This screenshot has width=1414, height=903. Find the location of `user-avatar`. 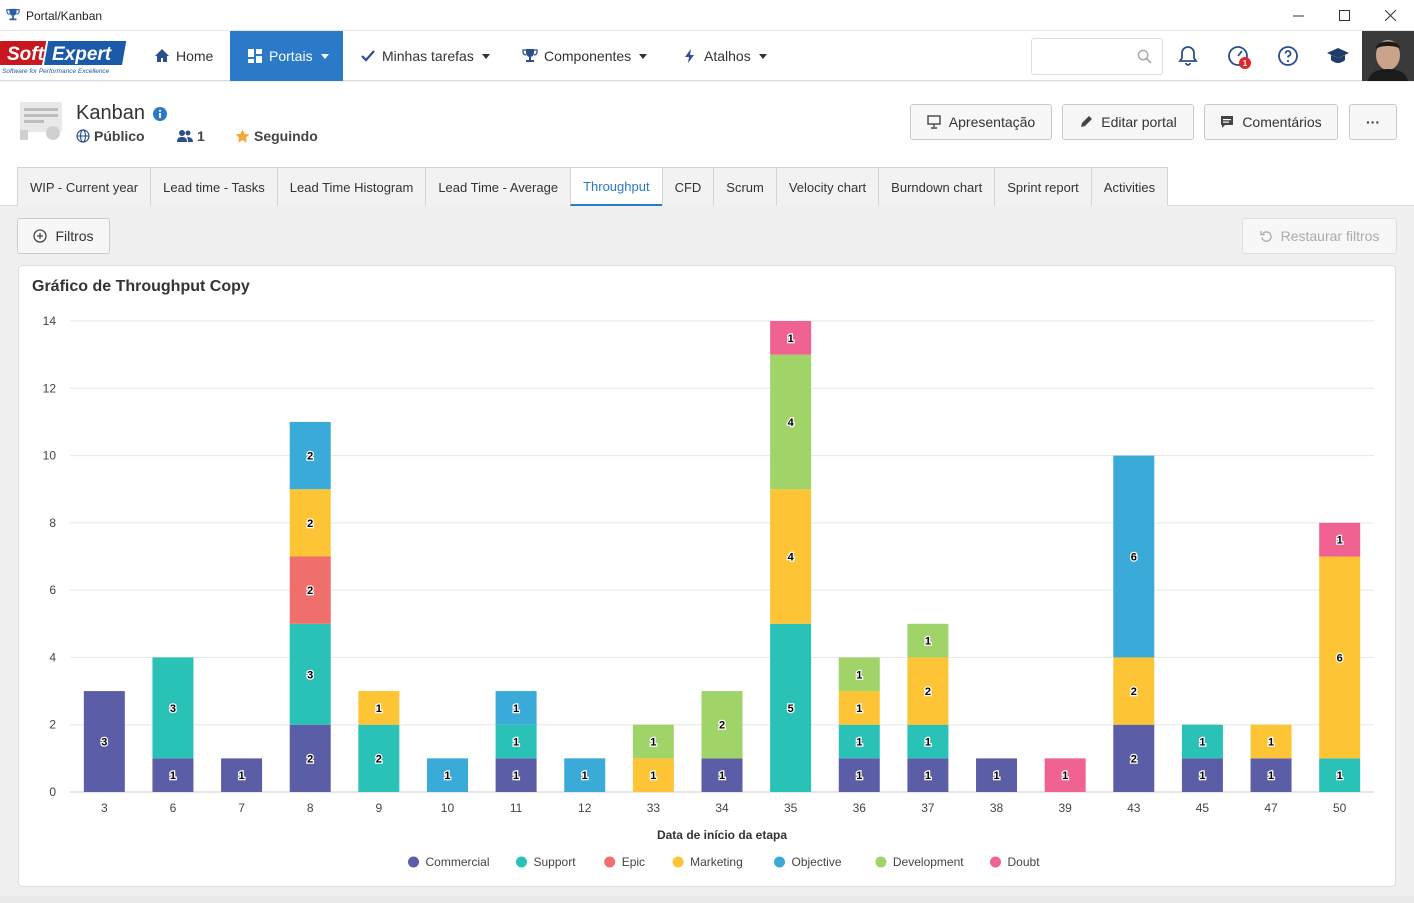

user-avatar is located at coordinates (1388, 56).